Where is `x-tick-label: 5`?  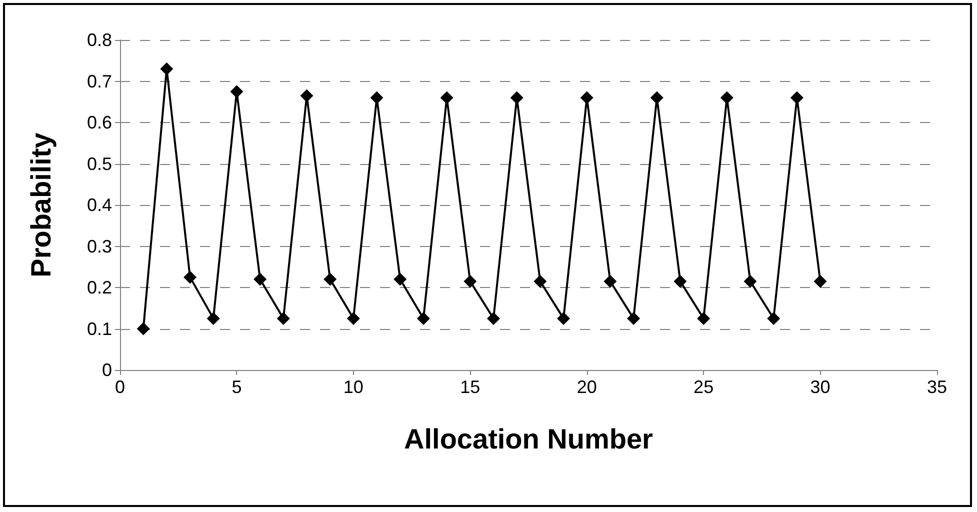 x-tick-label: 5 is located at coordinates (237, 387).